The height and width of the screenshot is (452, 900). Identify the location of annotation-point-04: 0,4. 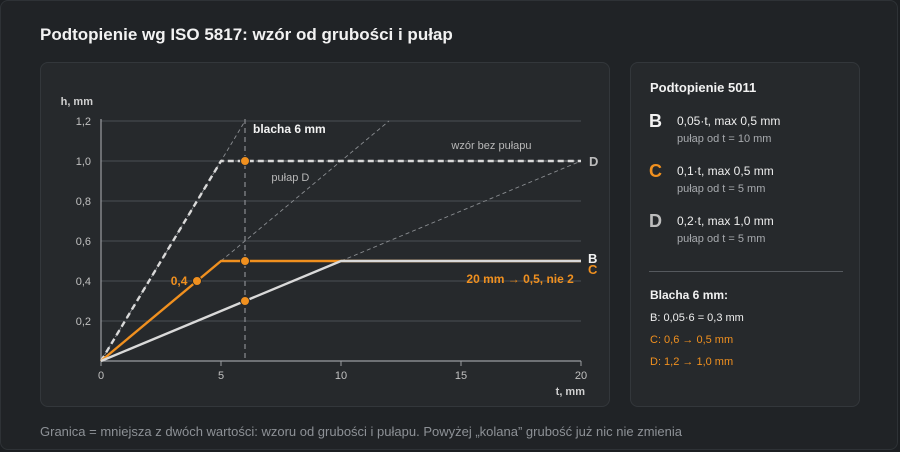
(179, 281).